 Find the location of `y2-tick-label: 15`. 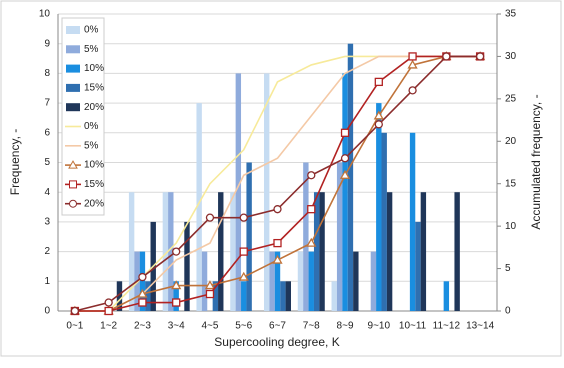

y2-tick-label: 15 is located at coordinates (511, 183).